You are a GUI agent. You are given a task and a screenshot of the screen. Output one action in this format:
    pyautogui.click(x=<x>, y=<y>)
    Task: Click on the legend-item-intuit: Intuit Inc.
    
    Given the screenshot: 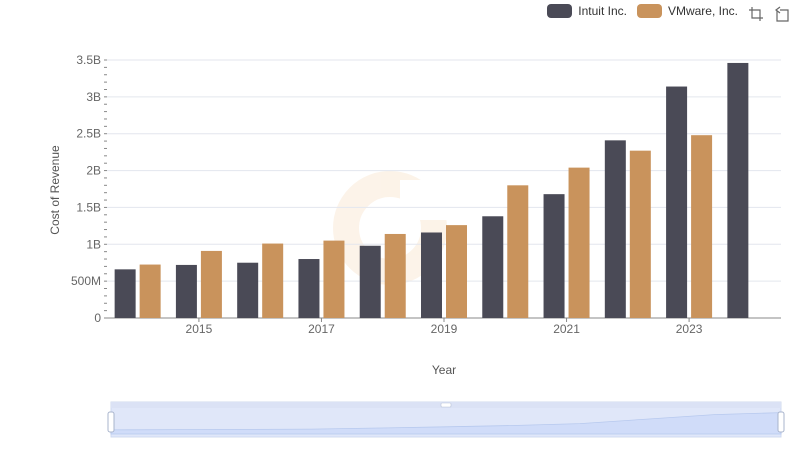 What is the action you would take?
    pyautogui.click(x=587, y=11)
    